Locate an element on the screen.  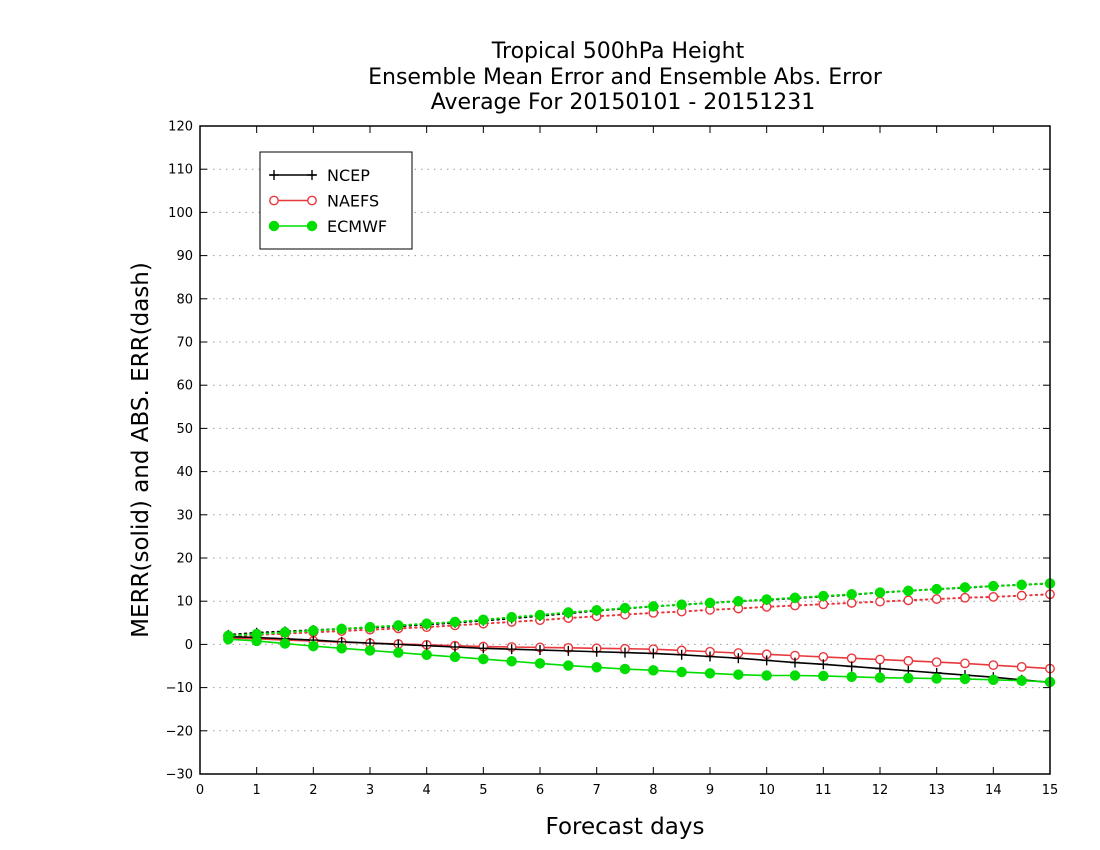
legend-ecmwf-marker-left is located at coordinates (274, 226).